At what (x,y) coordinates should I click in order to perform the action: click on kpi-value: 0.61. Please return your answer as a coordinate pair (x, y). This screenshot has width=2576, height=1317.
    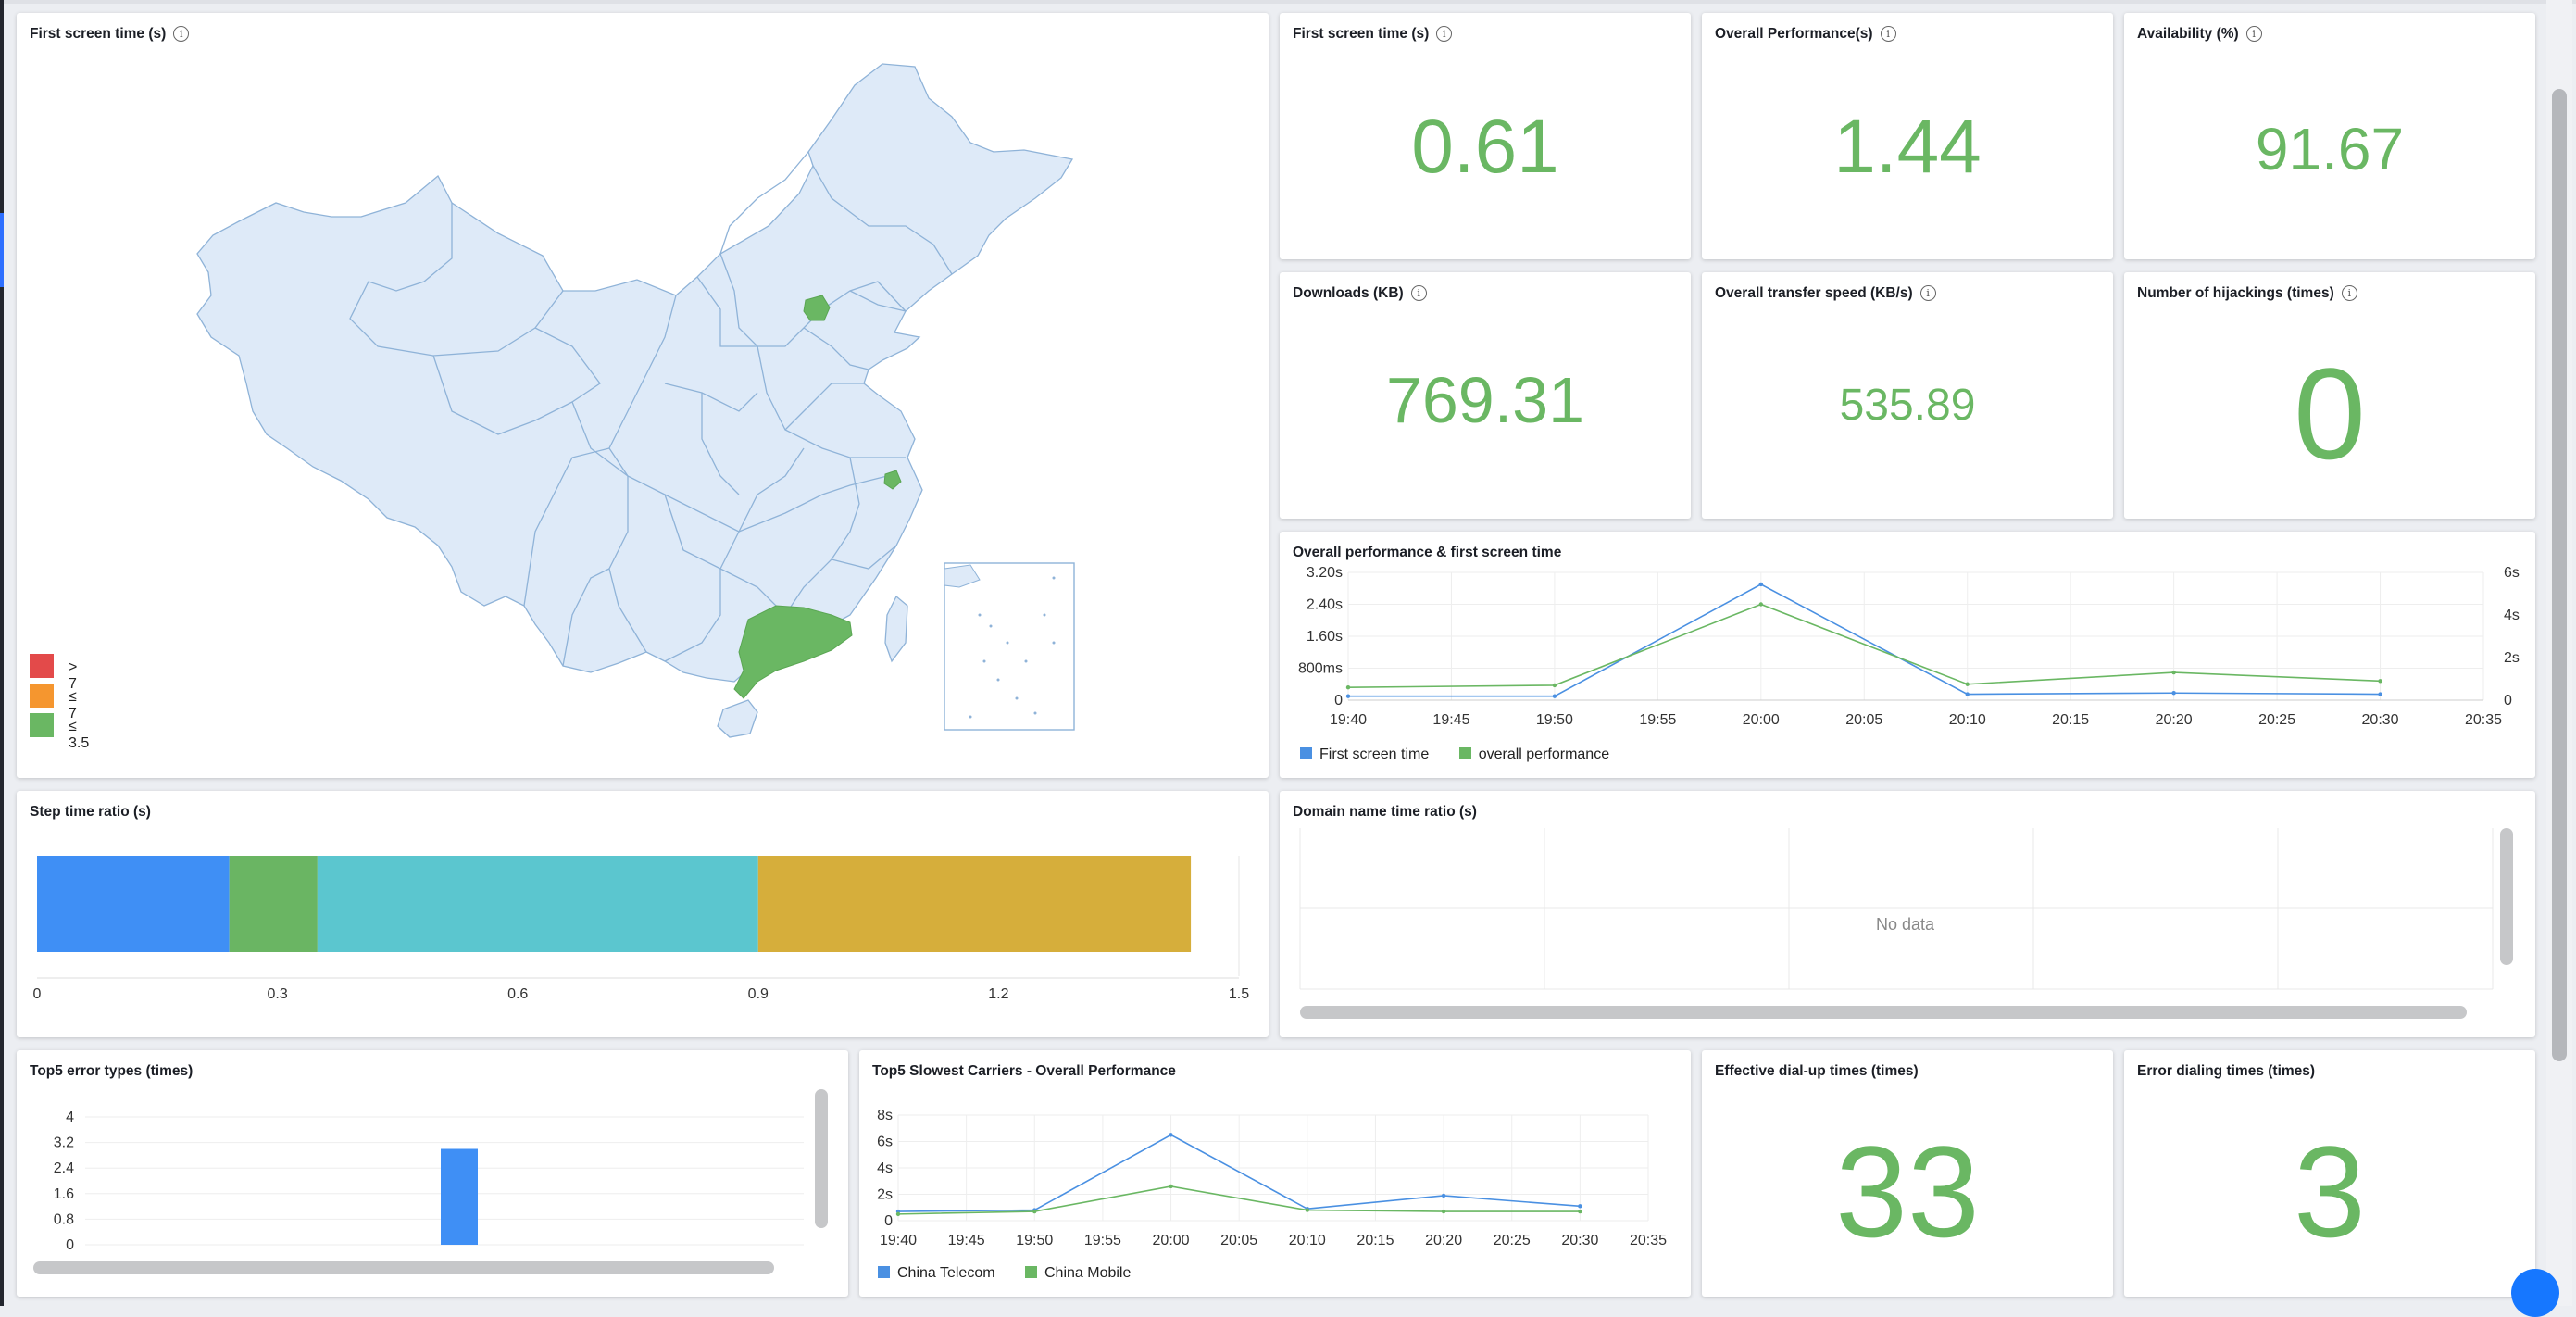
    Looking at the image, I should click on (1485, 147).